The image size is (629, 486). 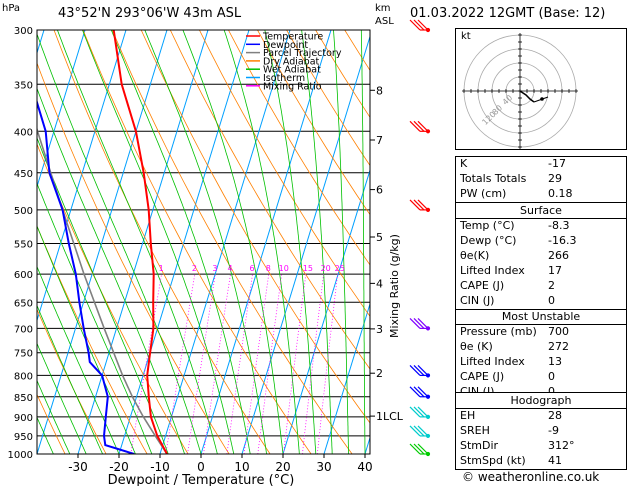 I want to click on mu-row: θe (K) 272, so click(x=541, y=347).